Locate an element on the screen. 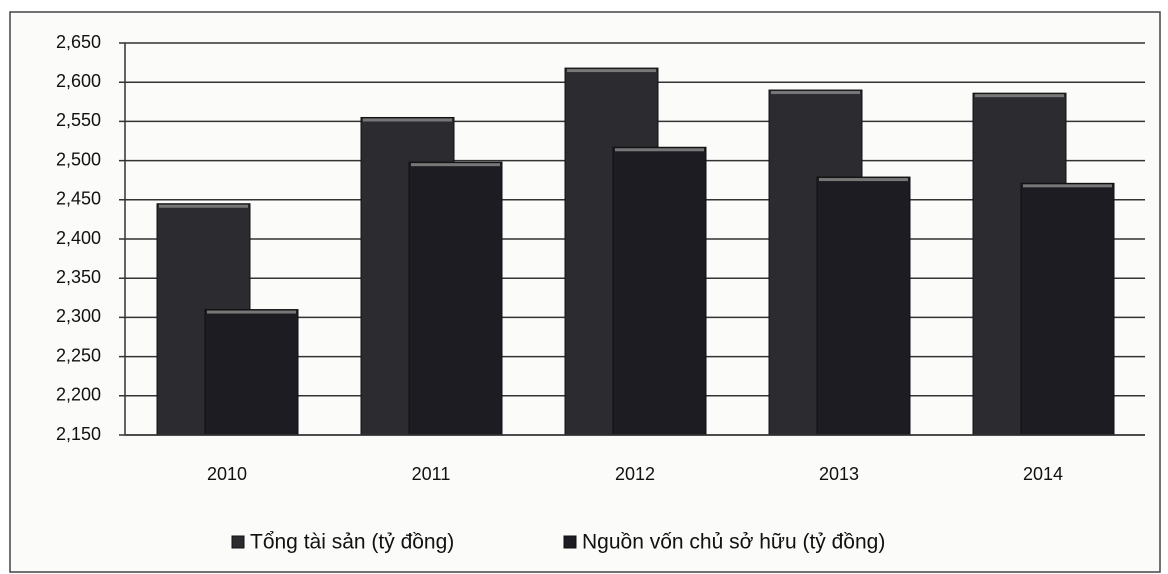  y-tick-label: 2,250 is located at coordinates (78, 355).